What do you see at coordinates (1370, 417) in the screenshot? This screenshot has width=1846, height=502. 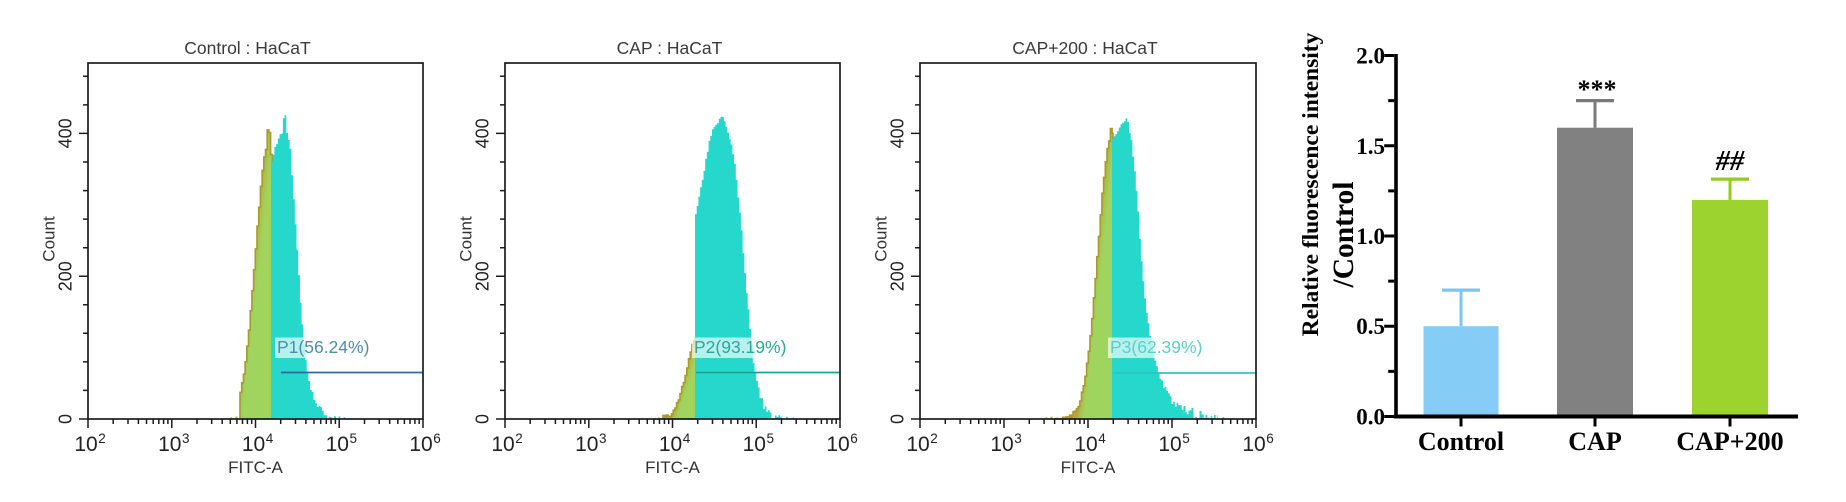 I see `svg-text: 0.0` at bounding box center [1370, 417].